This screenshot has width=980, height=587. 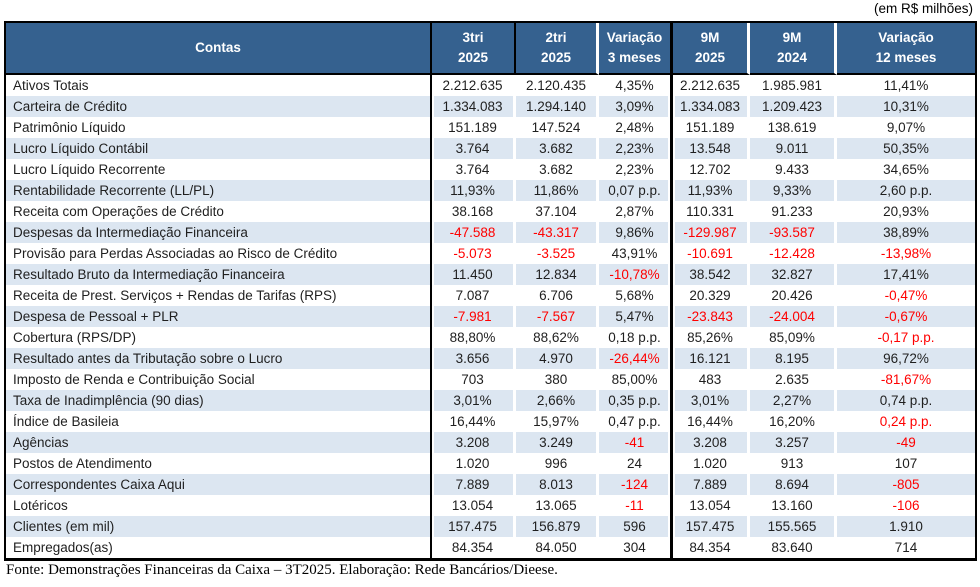 What do you see at coordinates (219, 106) in the screenshot?
I see `row-label: Carteira de Crédito` at bounding box center [219, 106].